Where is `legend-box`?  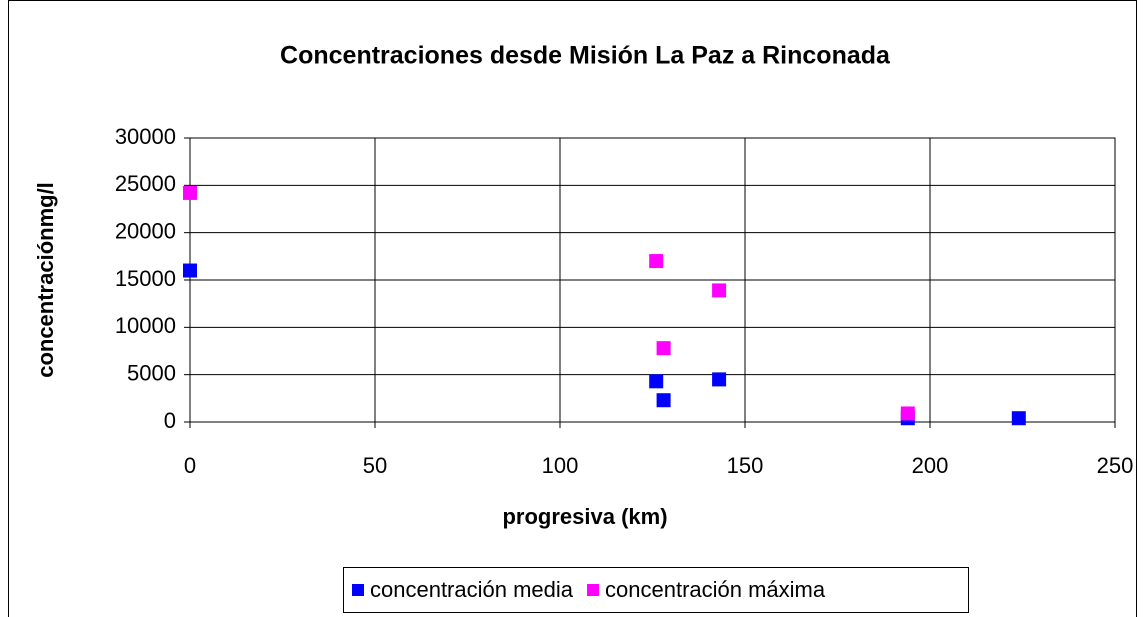
legend-box is located at coordinates (656, 590).